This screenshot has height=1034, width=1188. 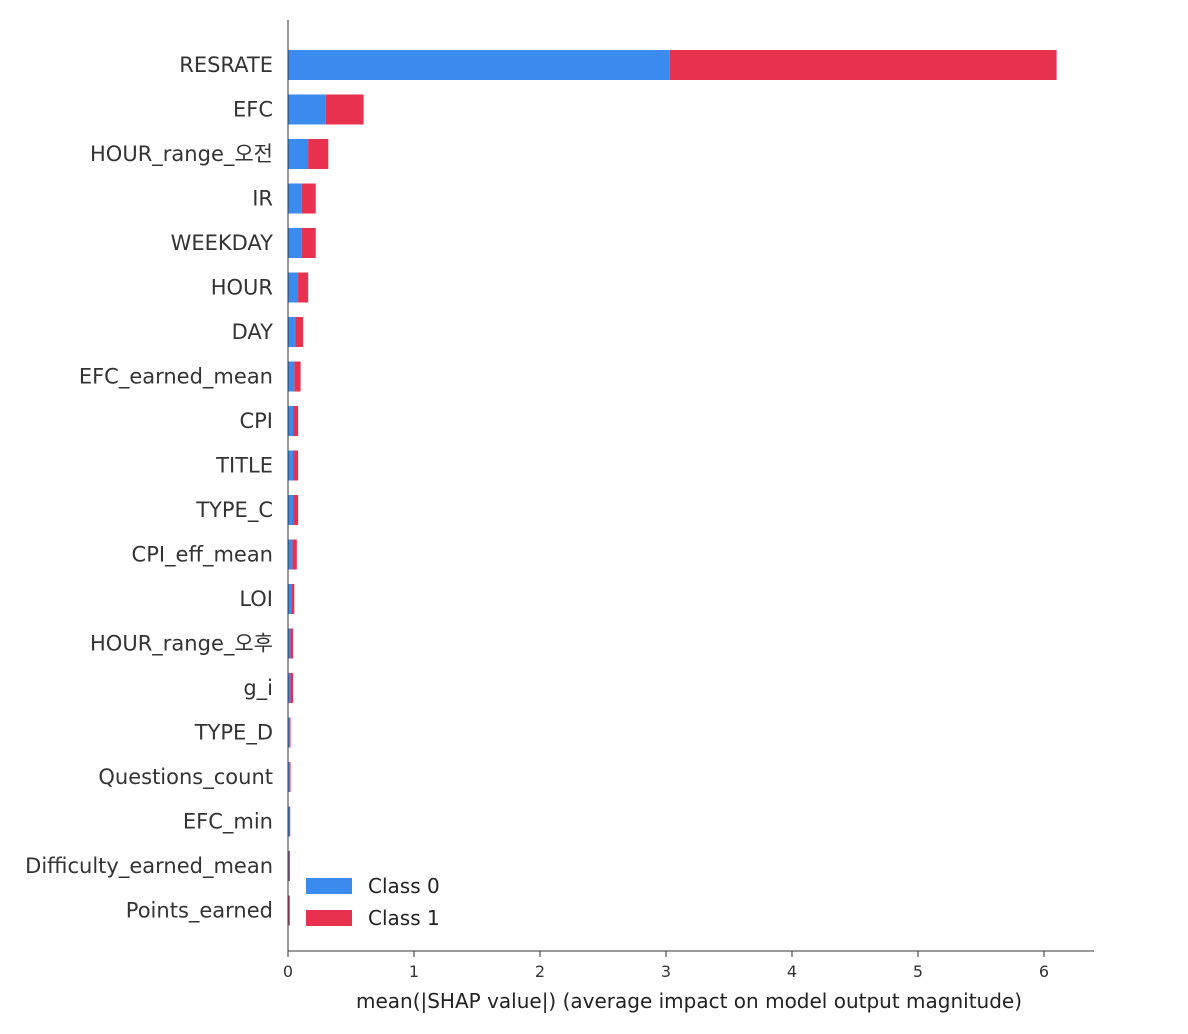 I want to click on bar-hour-class0, so click(x=293, y=287).